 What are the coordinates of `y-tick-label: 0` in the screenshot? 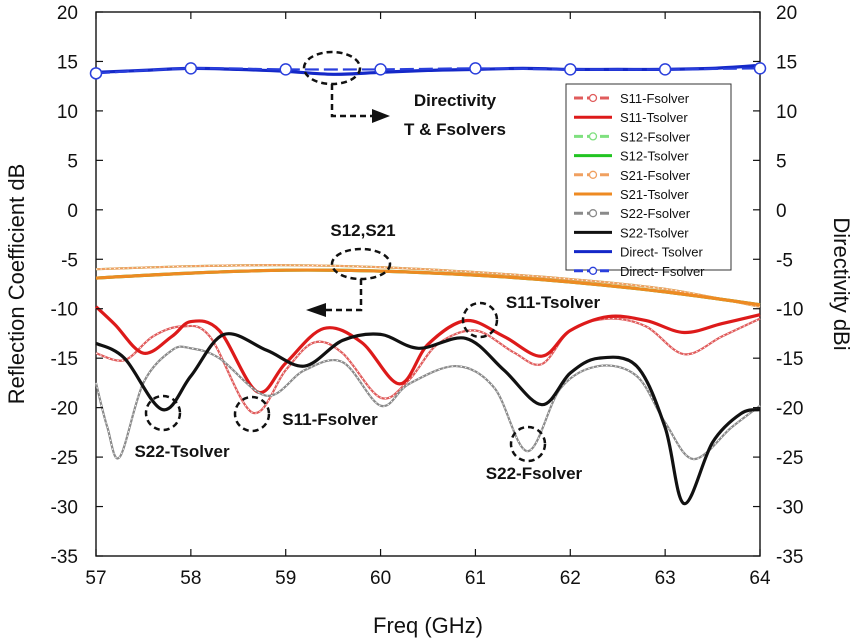 It's located at (72, 211).